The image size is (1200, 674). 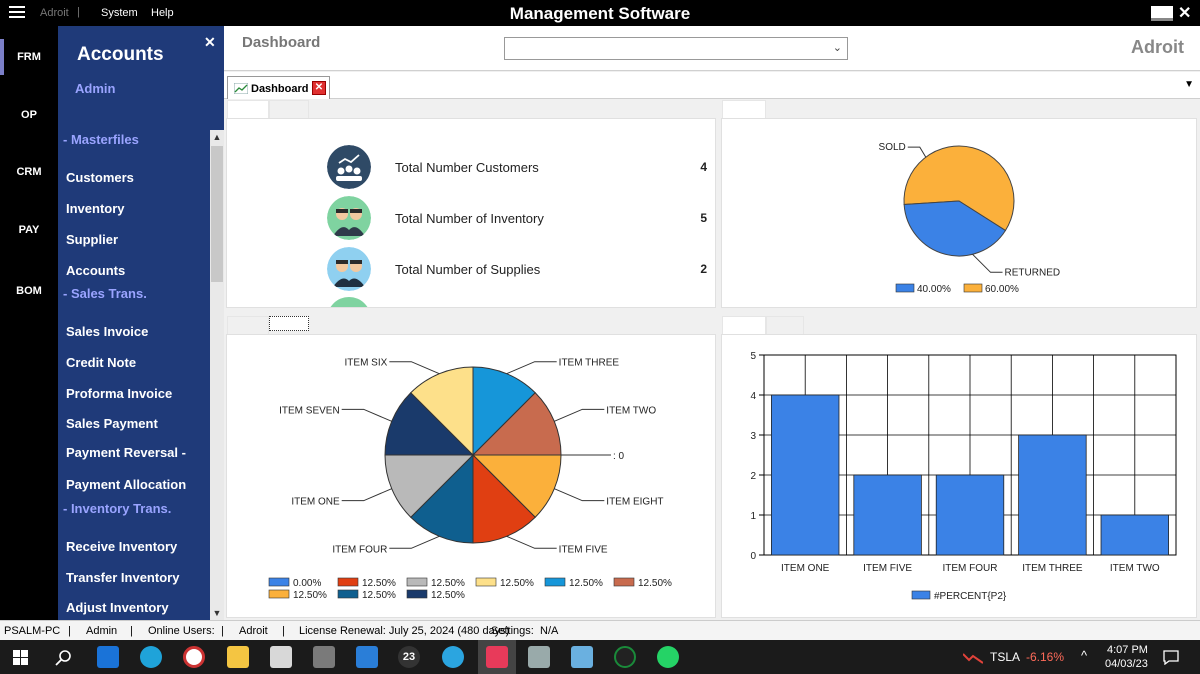 What do you see at coordinates (117, 607) in the screenshot?
I see `nav-adjust-inventory: Adjust Inventory` at bounding box center [117, 607].